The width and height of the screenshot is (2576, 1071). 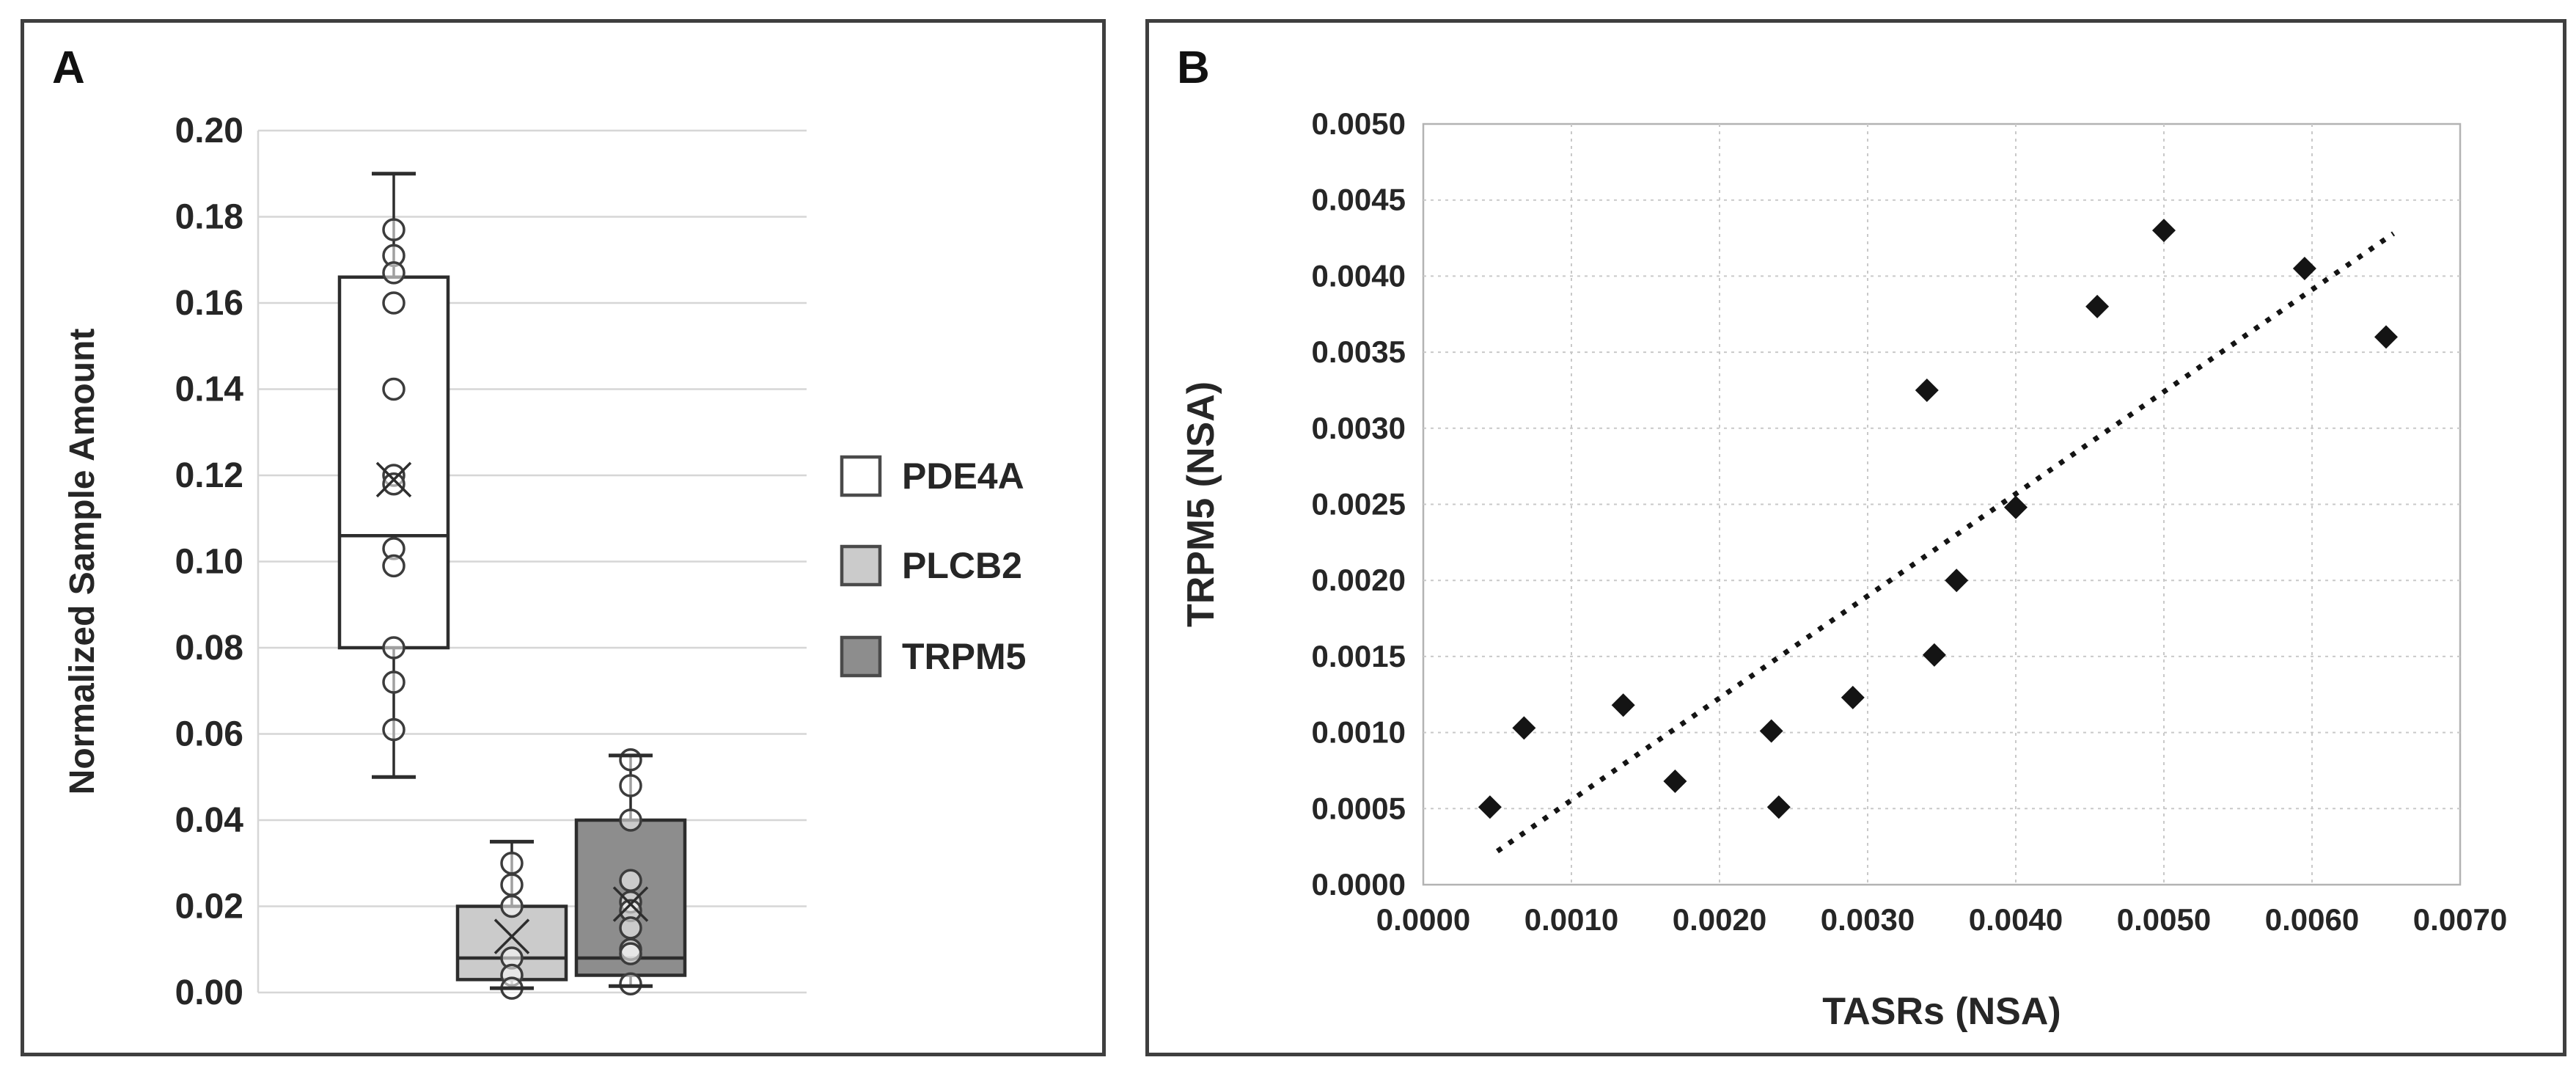 What do you see at coordinates (1359, 428) in the screenshot?
I see `y-tick-label: 0.0030` at bounding box center [1359, 428].